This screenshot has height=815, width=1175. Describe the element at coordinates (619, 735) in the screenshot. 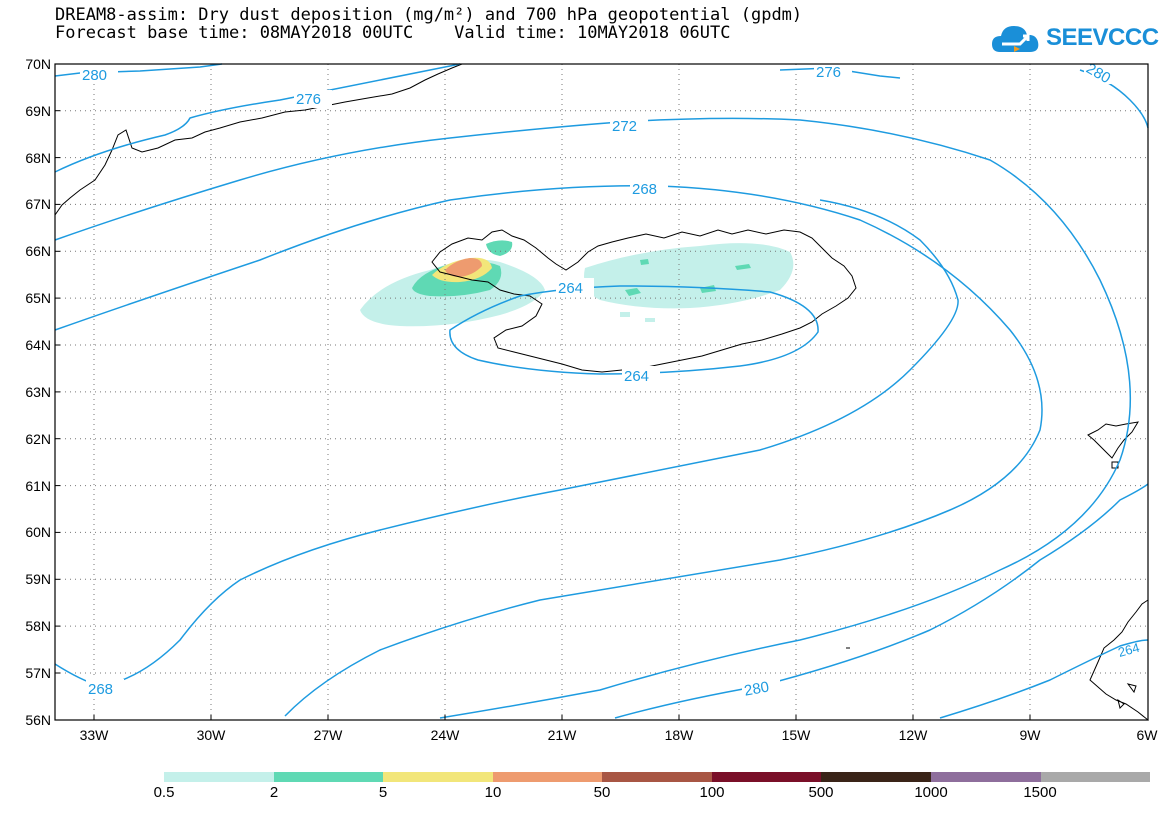

I see `lon-labels: 33W 30W 27W 24W 21W 18W 15W 12W 9W 6W` at that location.